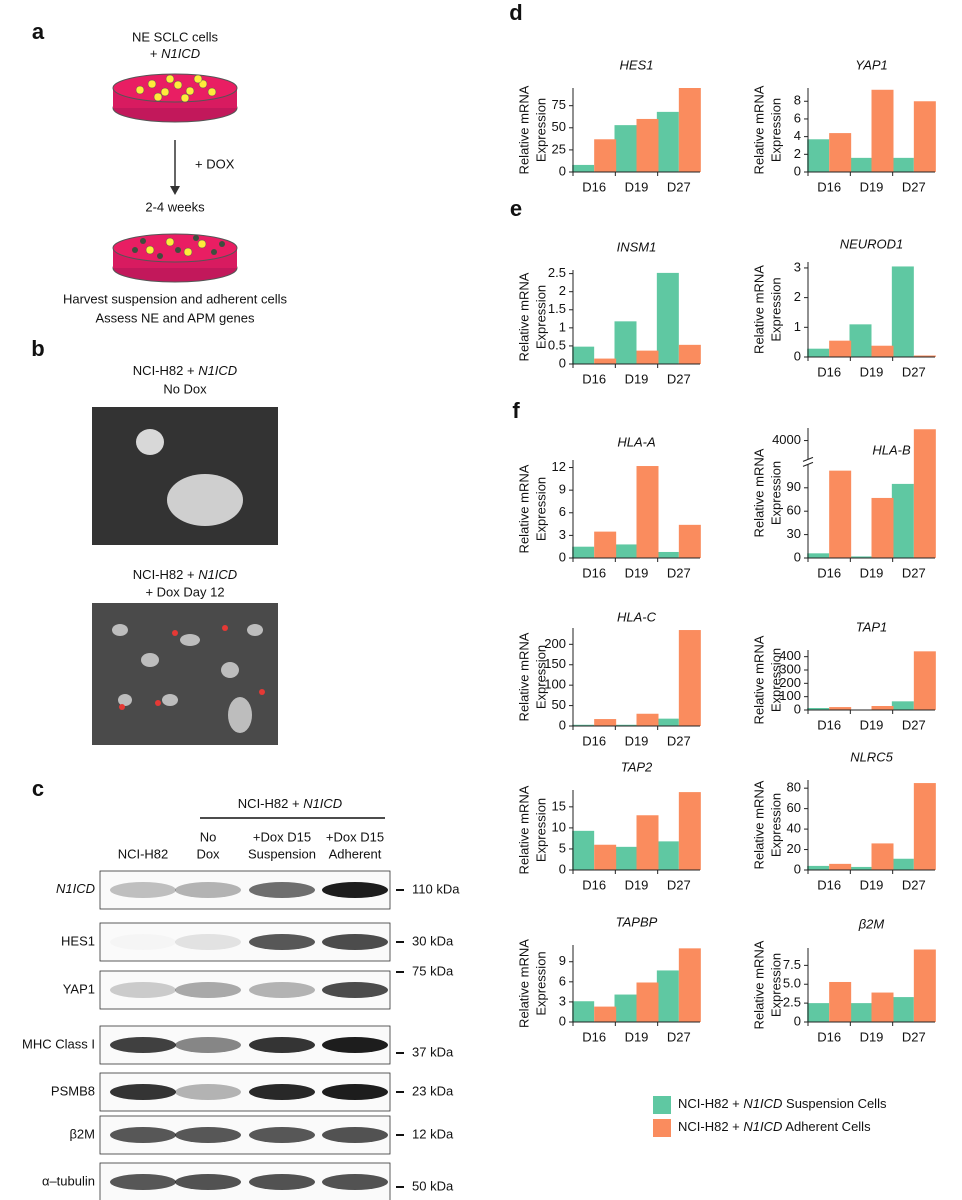  What do you see at coordinates (82, 1133) in the screenshot?
I see `blot-row-label: β2M` at bounding box center [82, 1133].